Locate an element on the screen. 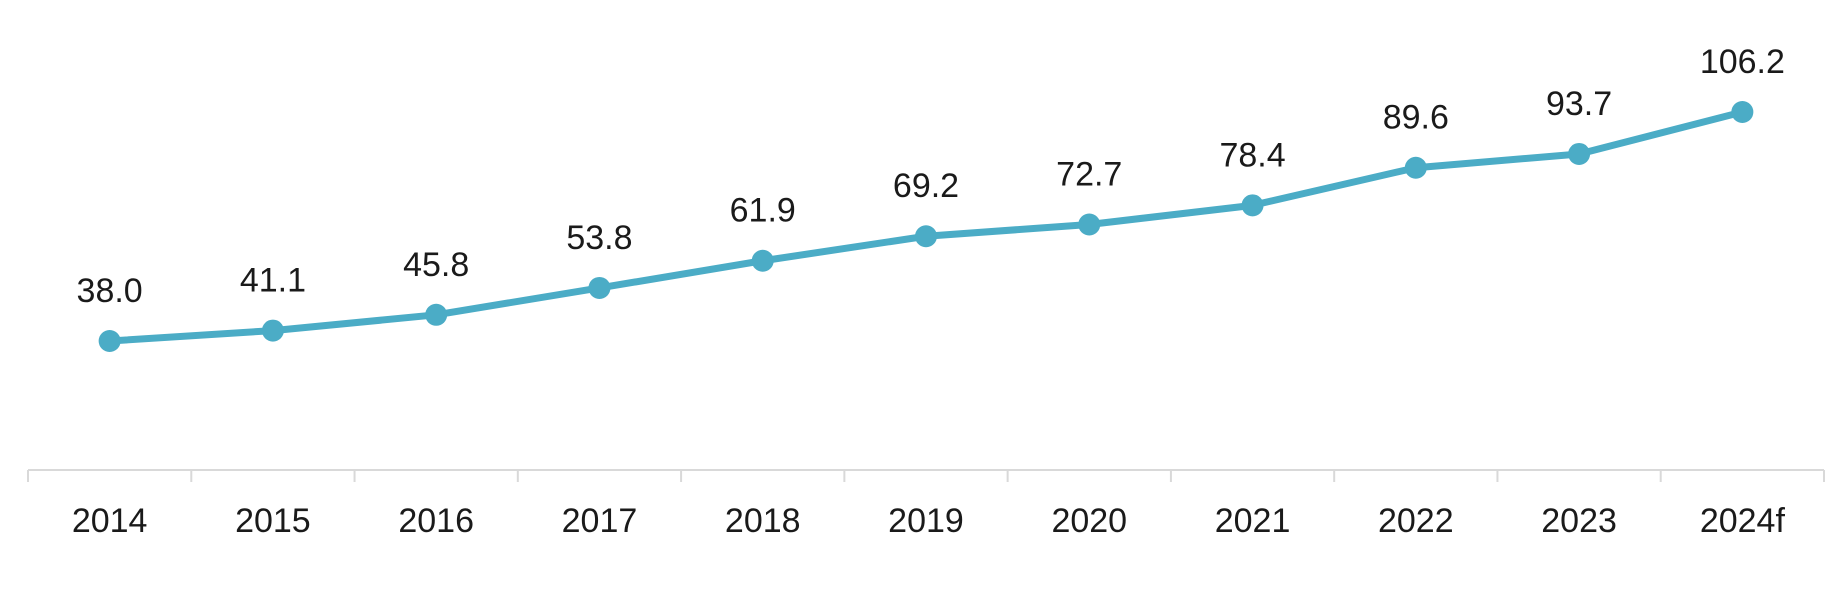 Image resolution: width=1848 pixels, height=593 pixels. data-label-2022: 89.6 is located at coordinates (1416, 118).